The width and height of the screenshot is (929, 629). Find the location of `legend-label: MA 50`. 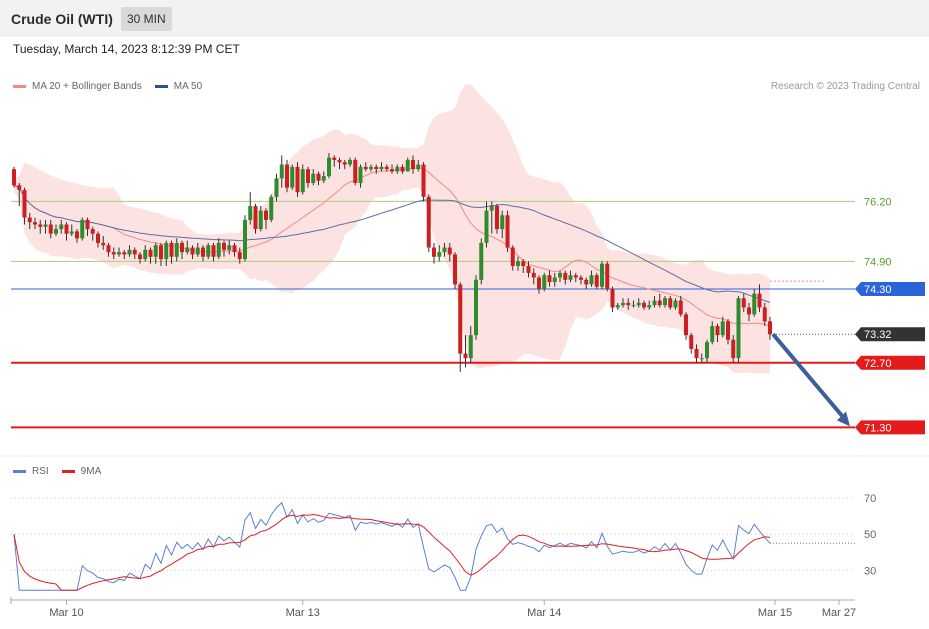

legend-label: MA 50 is located at coordinates (188, 86).